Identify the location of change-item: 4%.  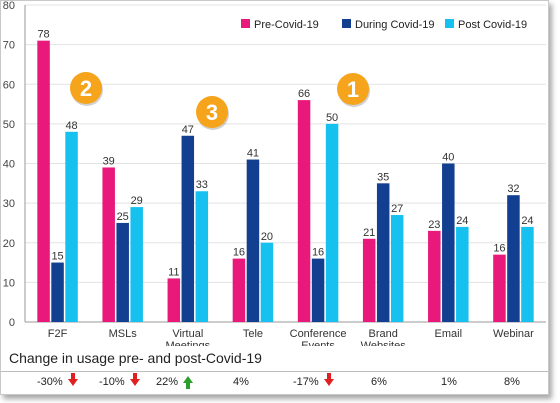
(241, 382).